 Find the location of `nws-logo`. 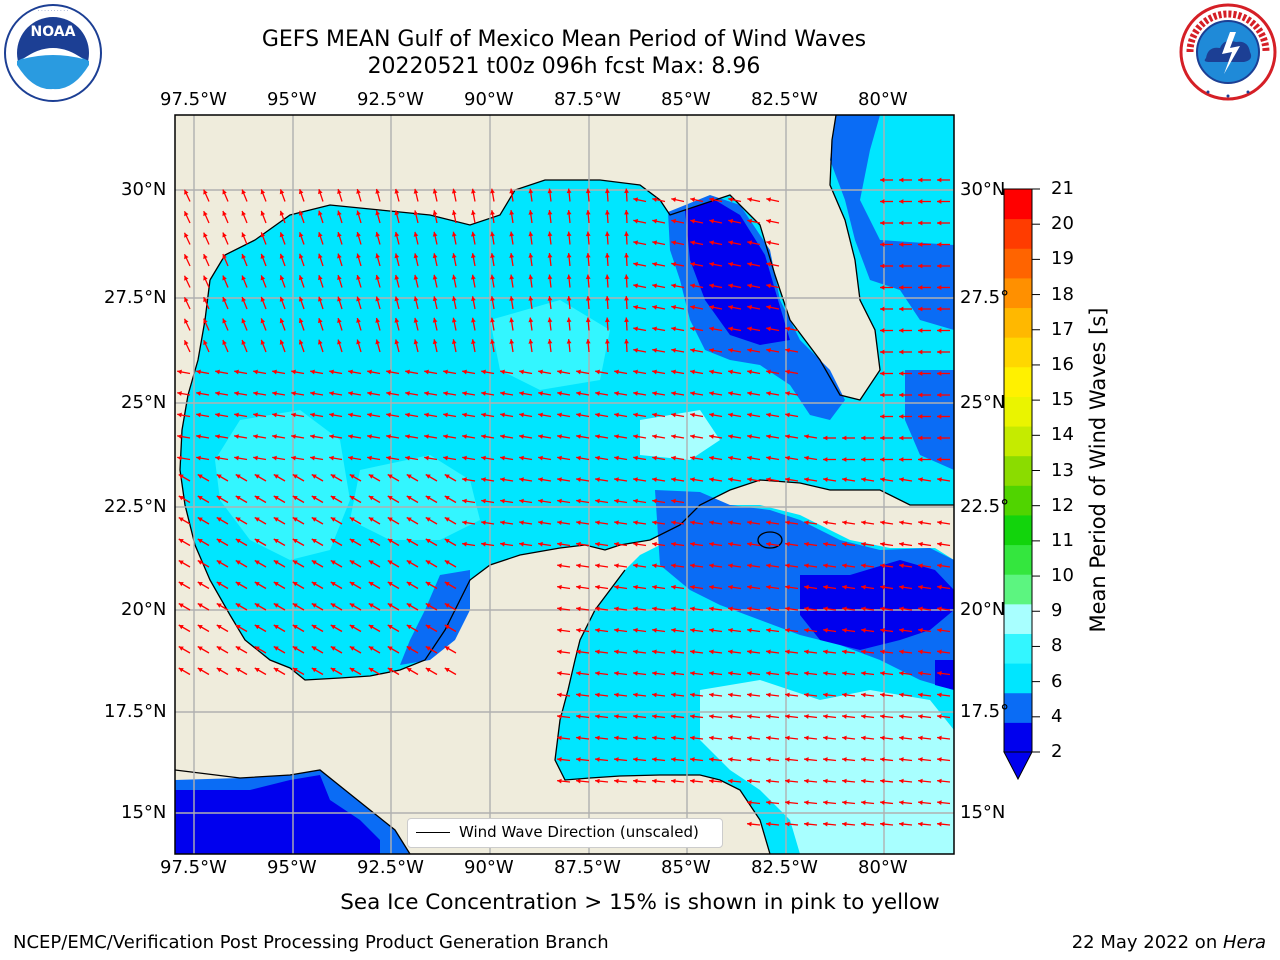

nws-logo is located at coordinates (1228, 52).